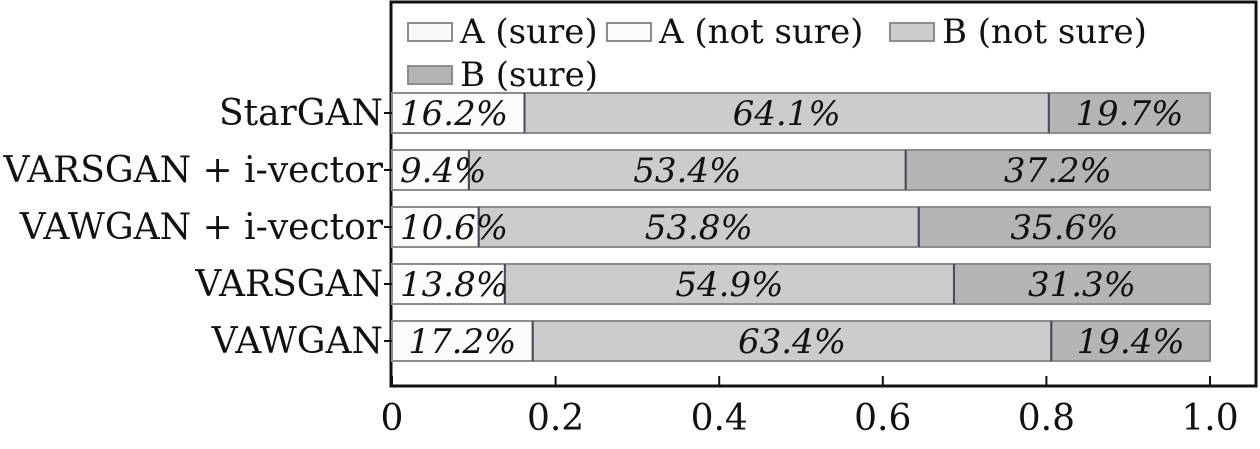  Describe the element at coordinates (462, 342) in the screenshot. I see `data-label: 17.2%` at that location.